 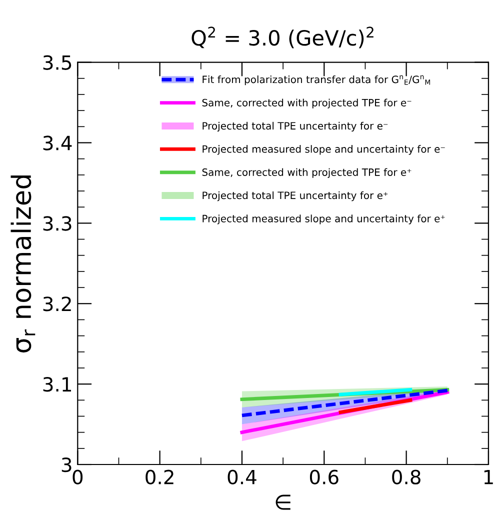 I want to click on y-tick-label: 3.1, so click(x=57, y=384).